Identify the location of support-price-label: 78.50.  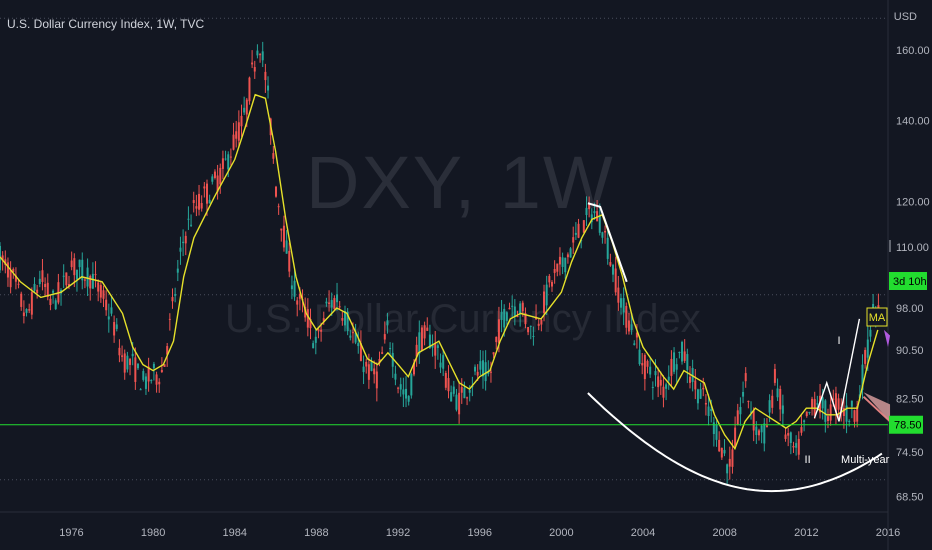
(908, 426).